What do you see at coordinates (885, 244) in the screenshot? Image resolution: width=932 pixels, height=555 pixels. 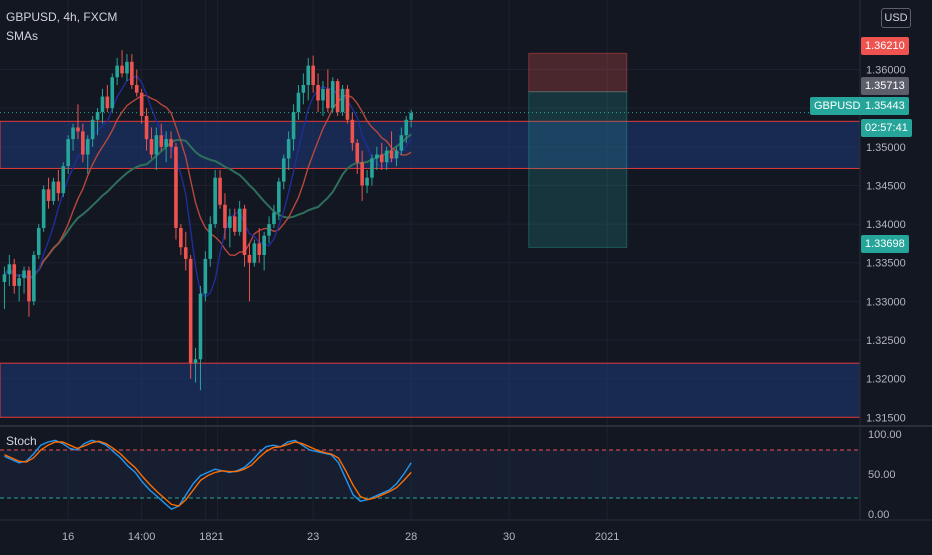 I see `target-price-badge: 1.33698` at bounding box center [885, 244].